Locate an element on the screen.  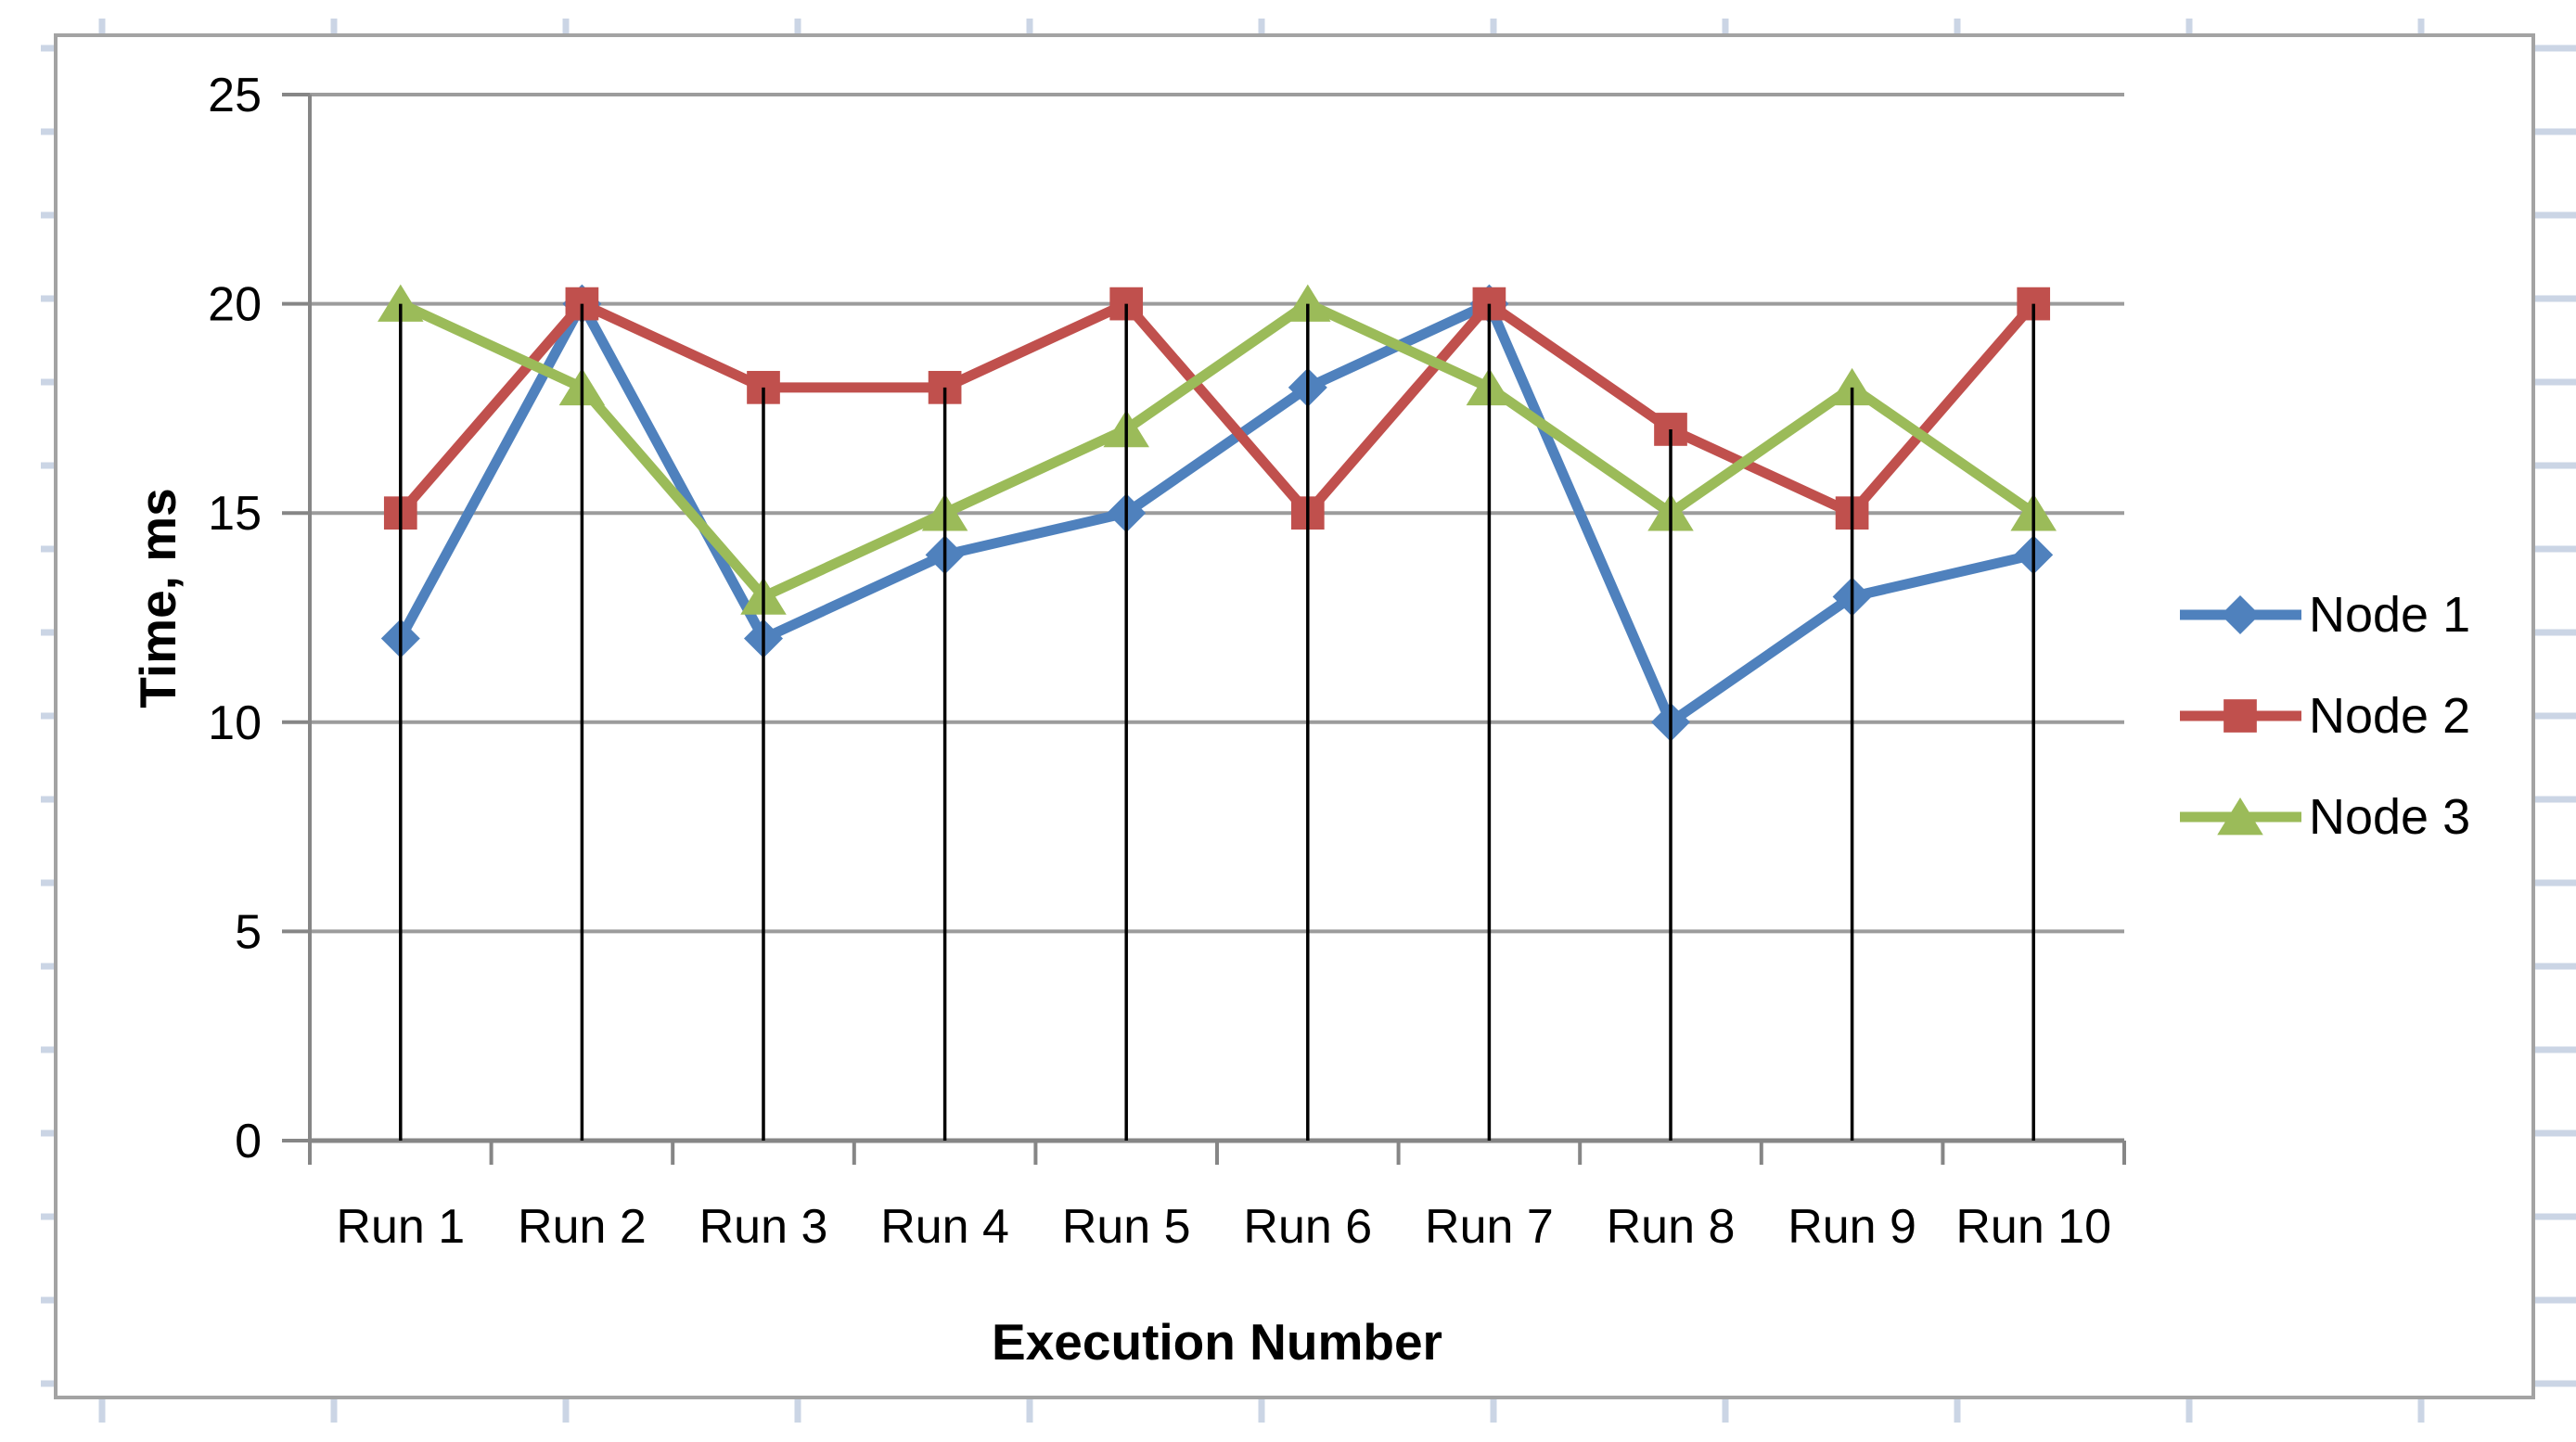
x-category-label: Run 4 is located at coordinates (944, 1227).